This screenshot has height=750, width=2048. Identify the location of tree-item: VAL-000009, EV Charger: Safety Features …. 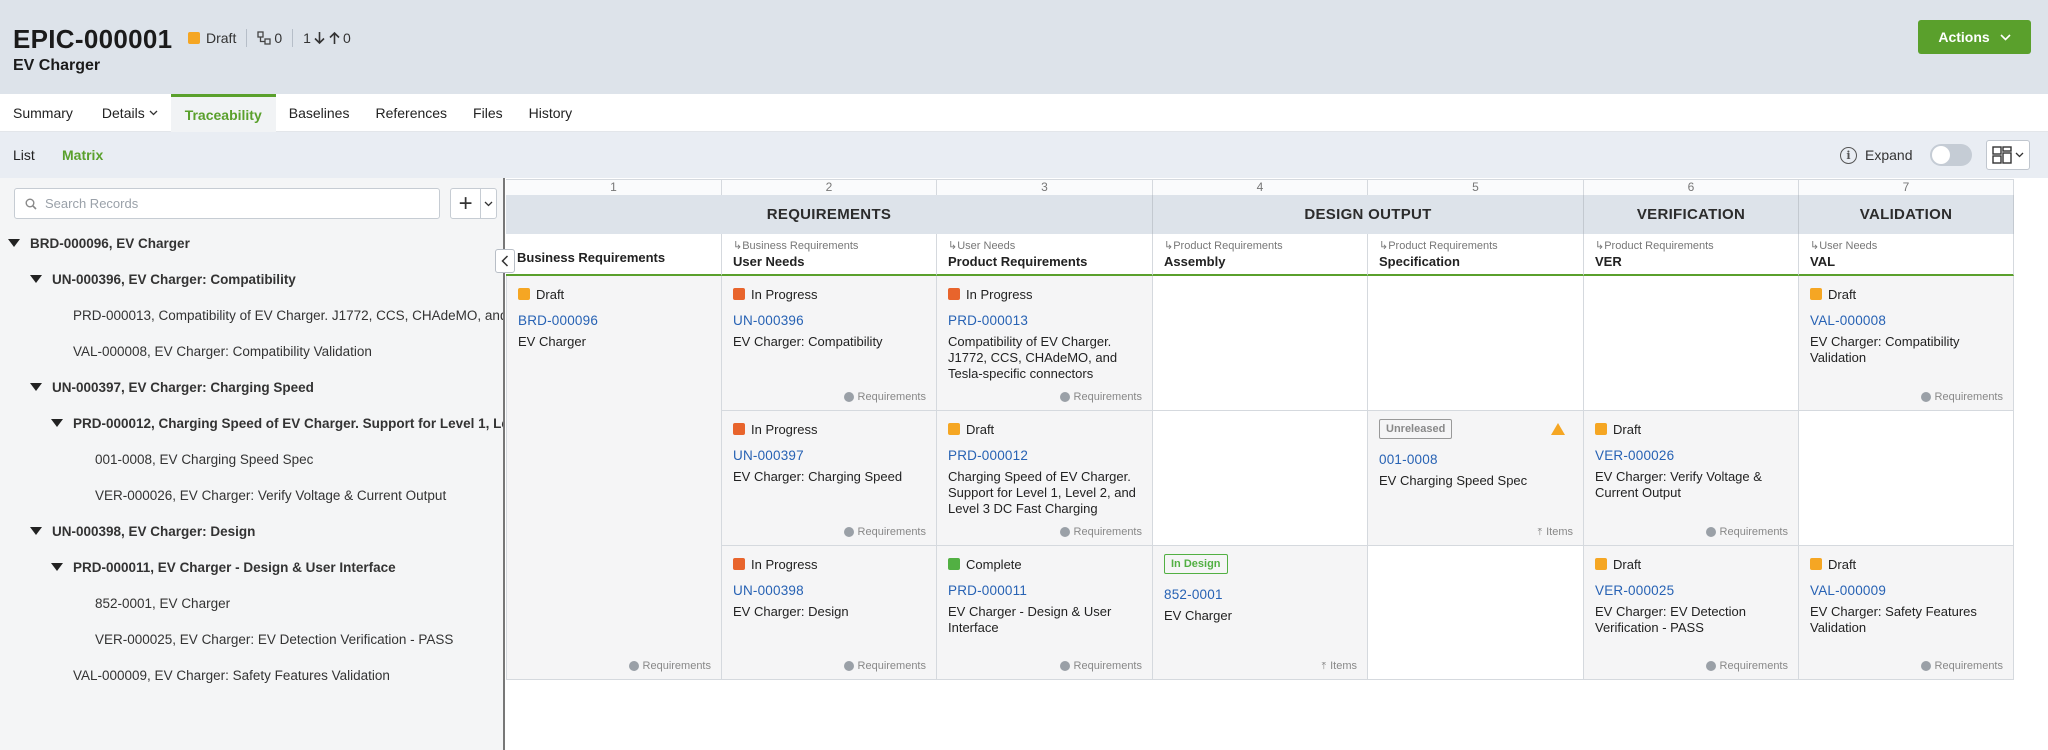
(231, 675).